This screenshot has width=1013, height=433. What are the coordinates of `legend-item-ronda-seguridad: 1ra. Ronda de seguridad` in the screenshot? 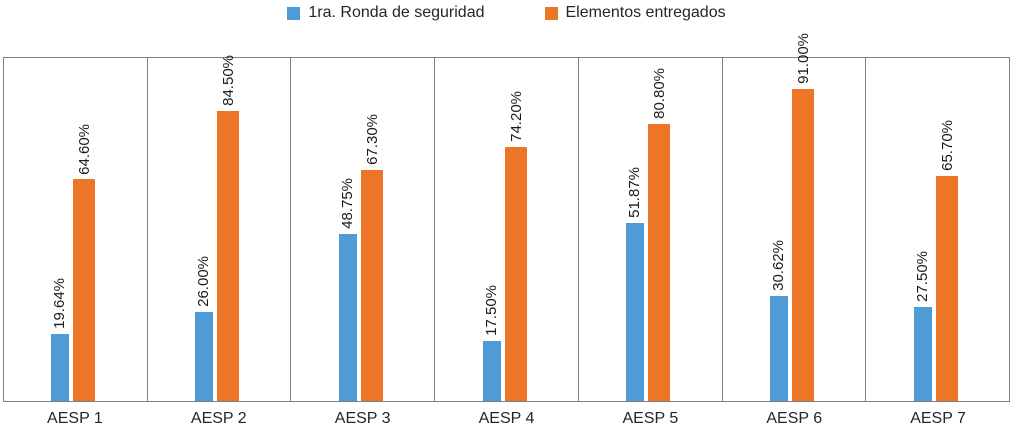 It's located at (386, 13).